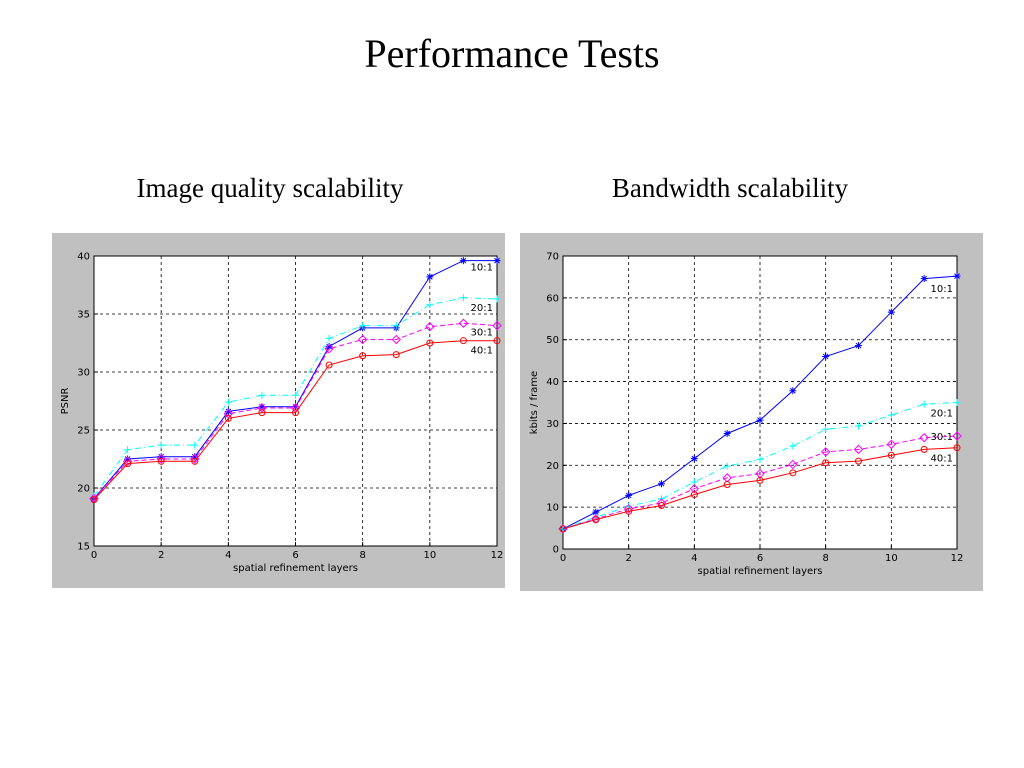 Image resolution: width=1024 pixels, height=768 pixels. I want to click on bandwidth-ytick-label: 30, so click(552, 424).